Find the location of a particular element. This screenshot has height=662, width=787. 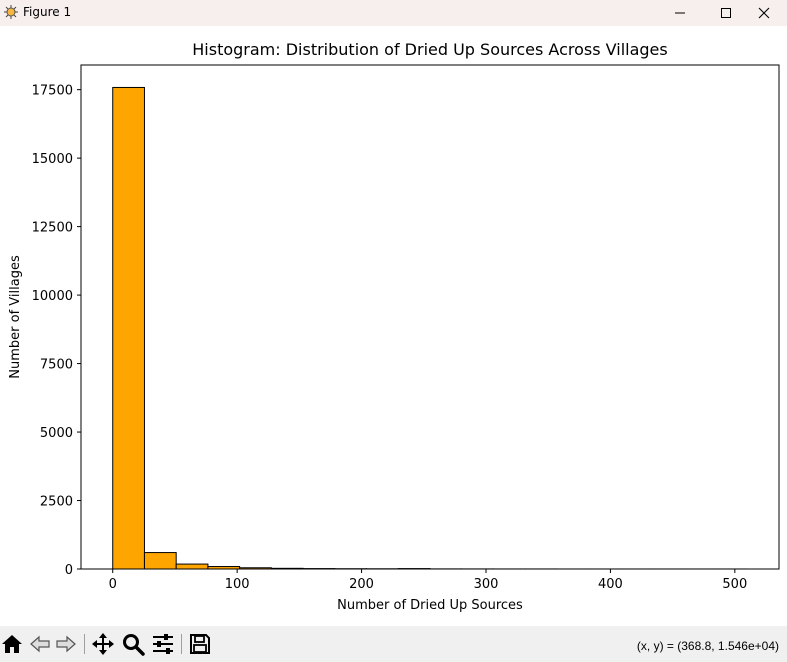

x-tick-label: 500 is located at coordinates (734, 584).